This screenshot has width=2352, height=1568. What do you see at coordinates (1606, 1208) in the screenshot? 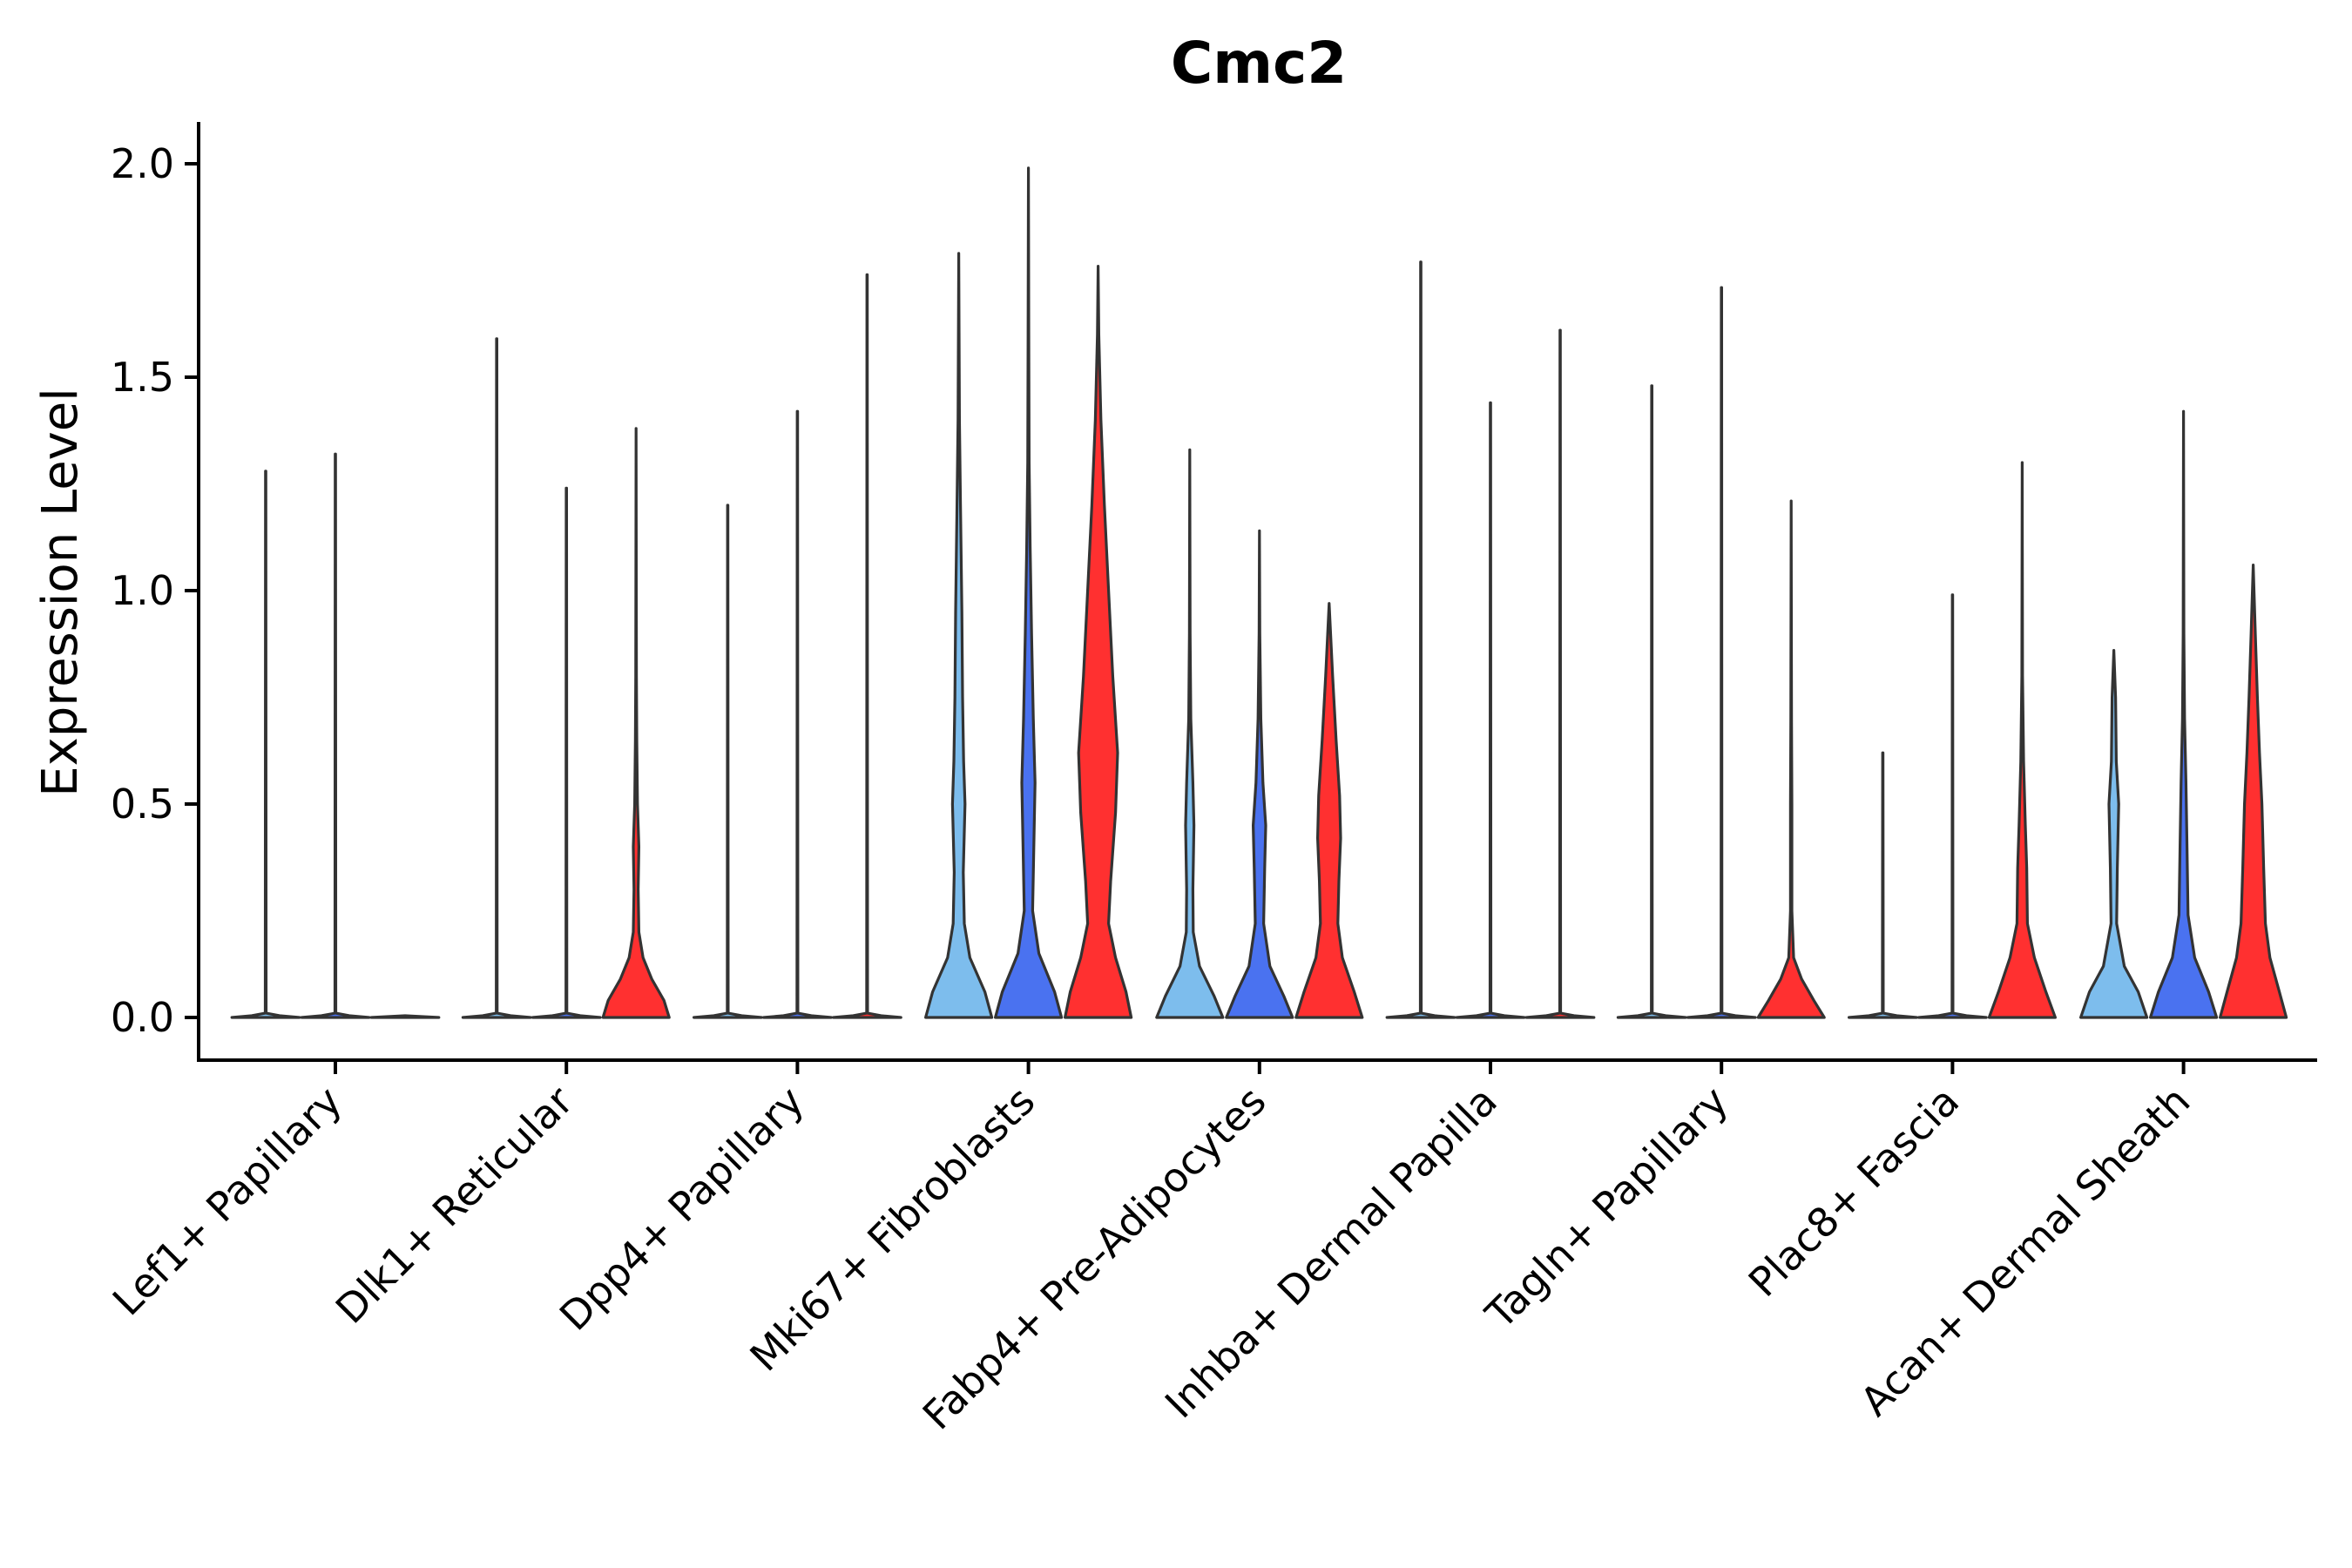
I see `x-tick-label: Tagln+ Papillary` at bounding box center [1606, 1208].